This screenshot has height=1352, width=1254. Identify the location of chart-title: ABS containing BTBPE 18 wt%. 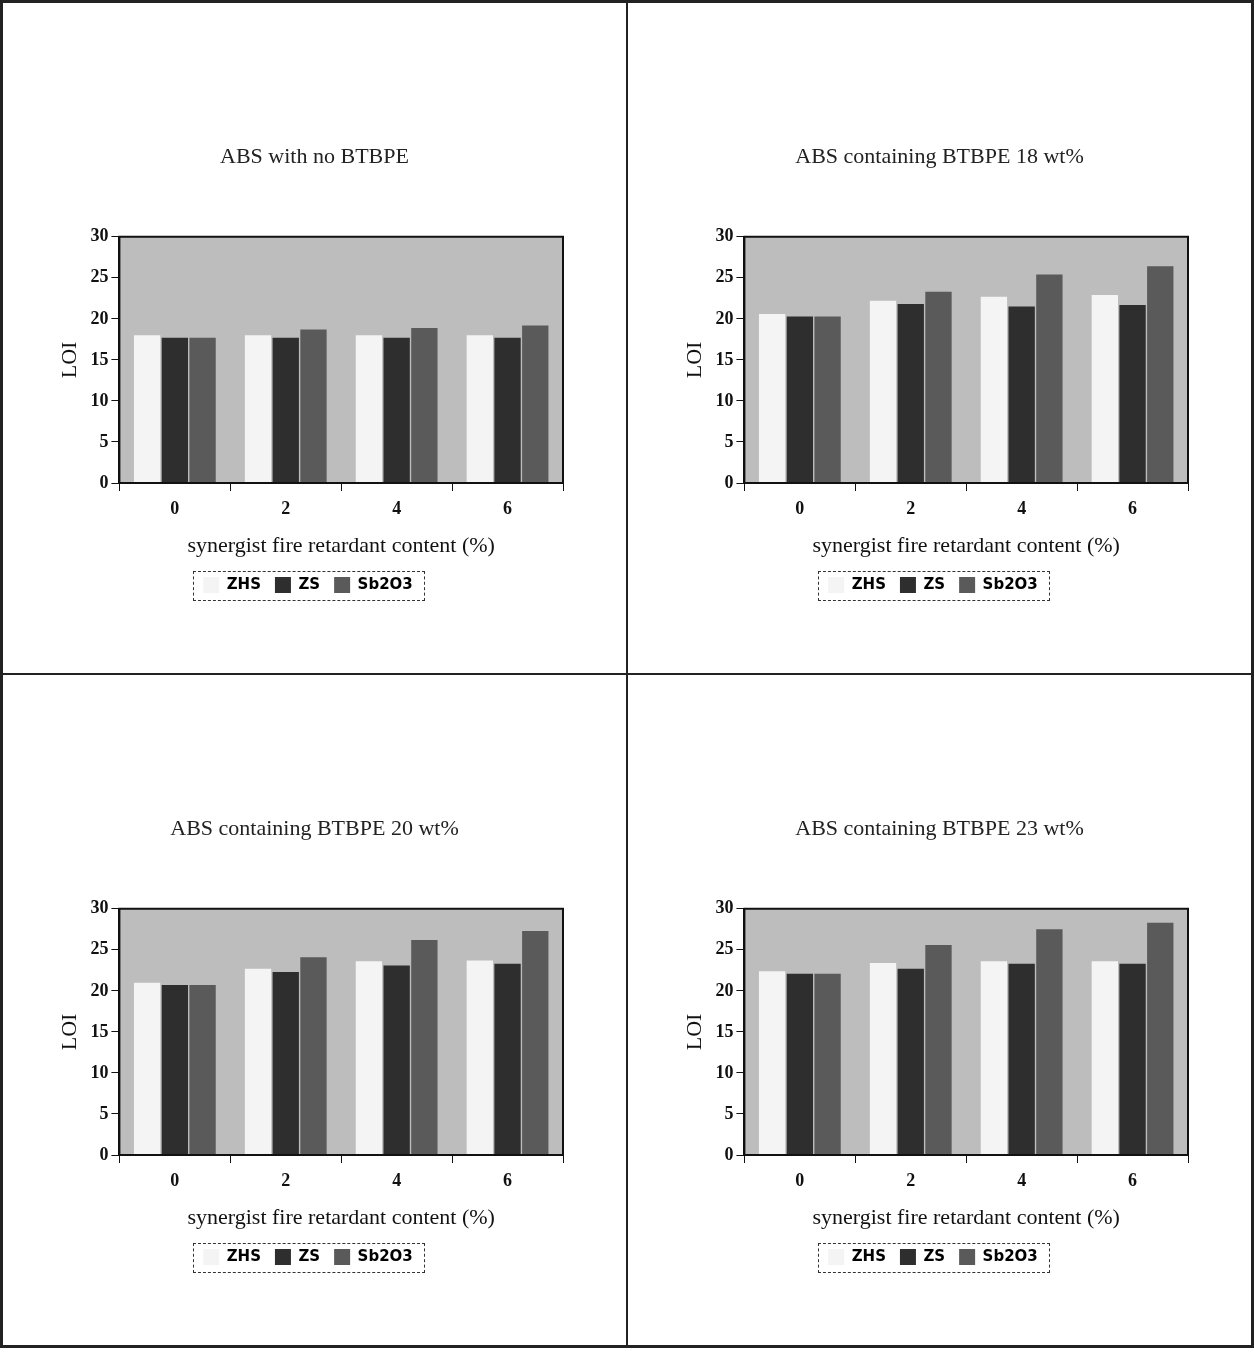
(939, 156).